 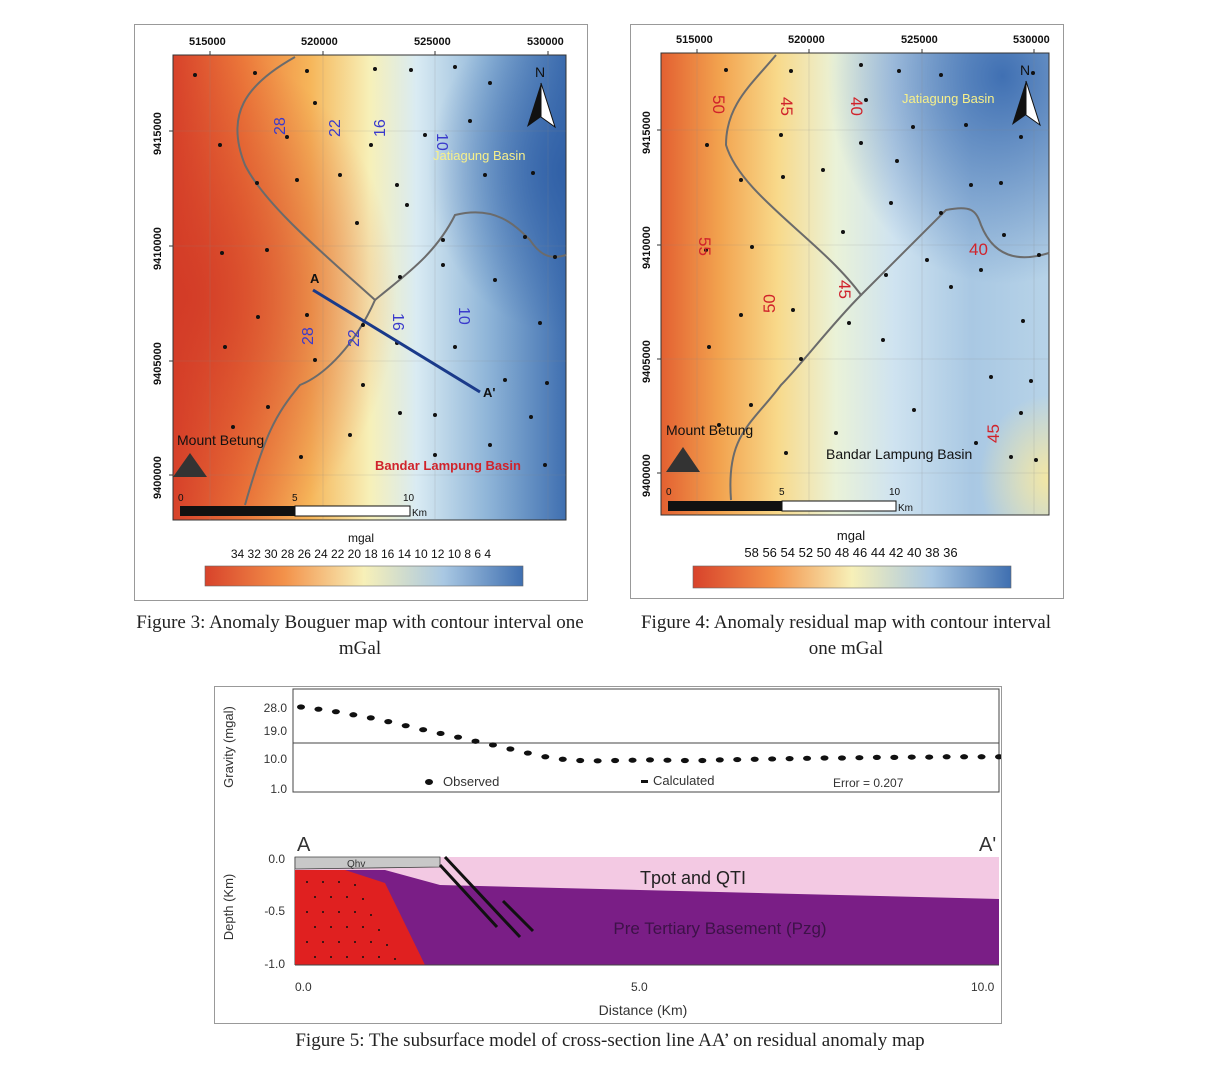 What do you see at coordinates (694, 40) in the screenshot?
I see `x-tick: 515000` at bounding box center [694, 40].